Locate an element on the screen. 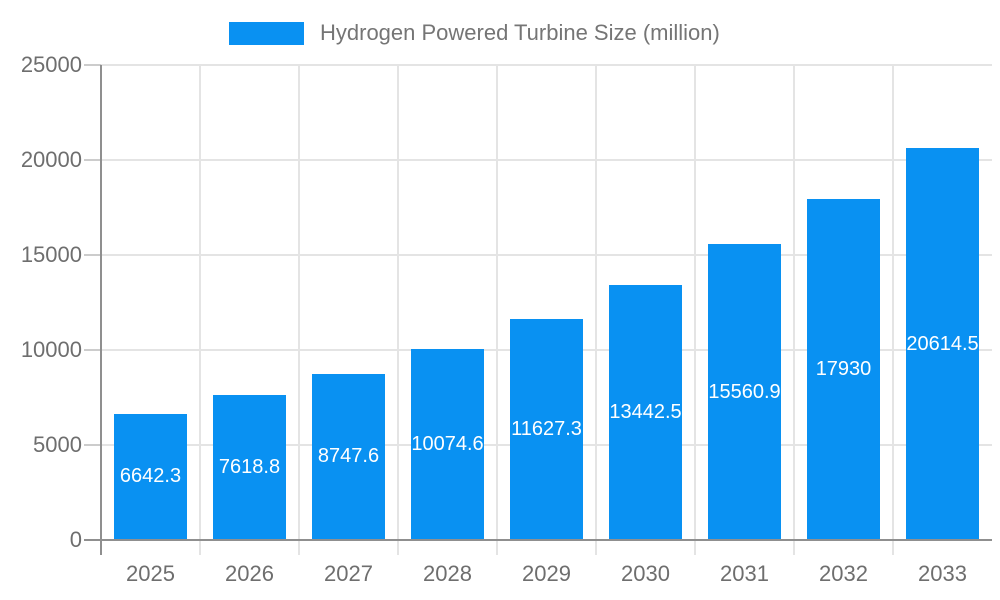 The height and width of the screenshot is (600, 1000). bar: 10074.6 is located at coordinates (447, 444).